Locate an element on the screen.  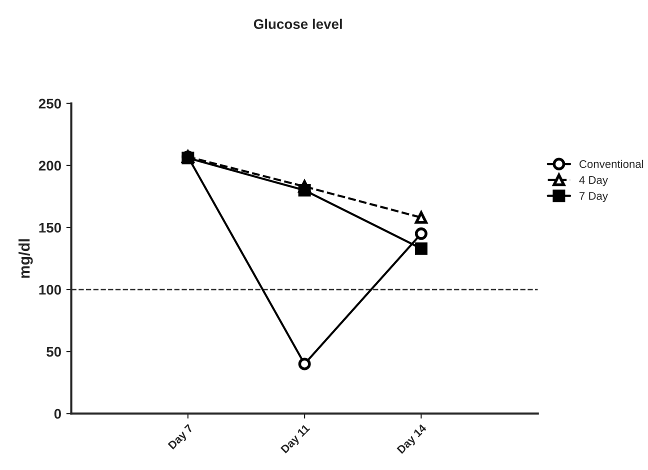
y-tick-label: 250 is located at coordinates (49, 103).